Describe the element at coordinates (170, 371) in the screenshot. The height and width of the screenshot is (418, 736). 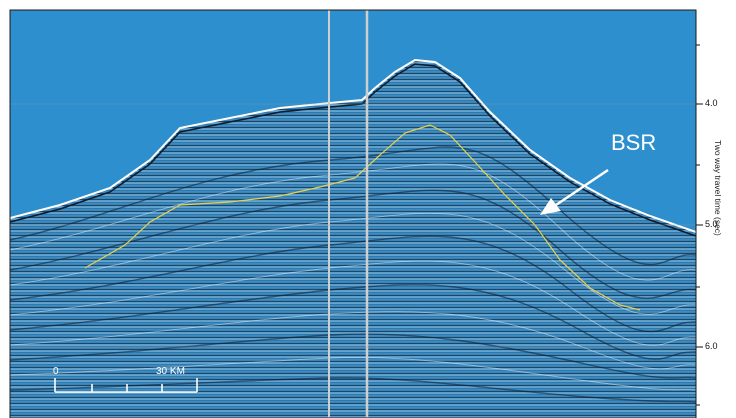
I see `scale-bar-end-label: 30 KM` at that location.